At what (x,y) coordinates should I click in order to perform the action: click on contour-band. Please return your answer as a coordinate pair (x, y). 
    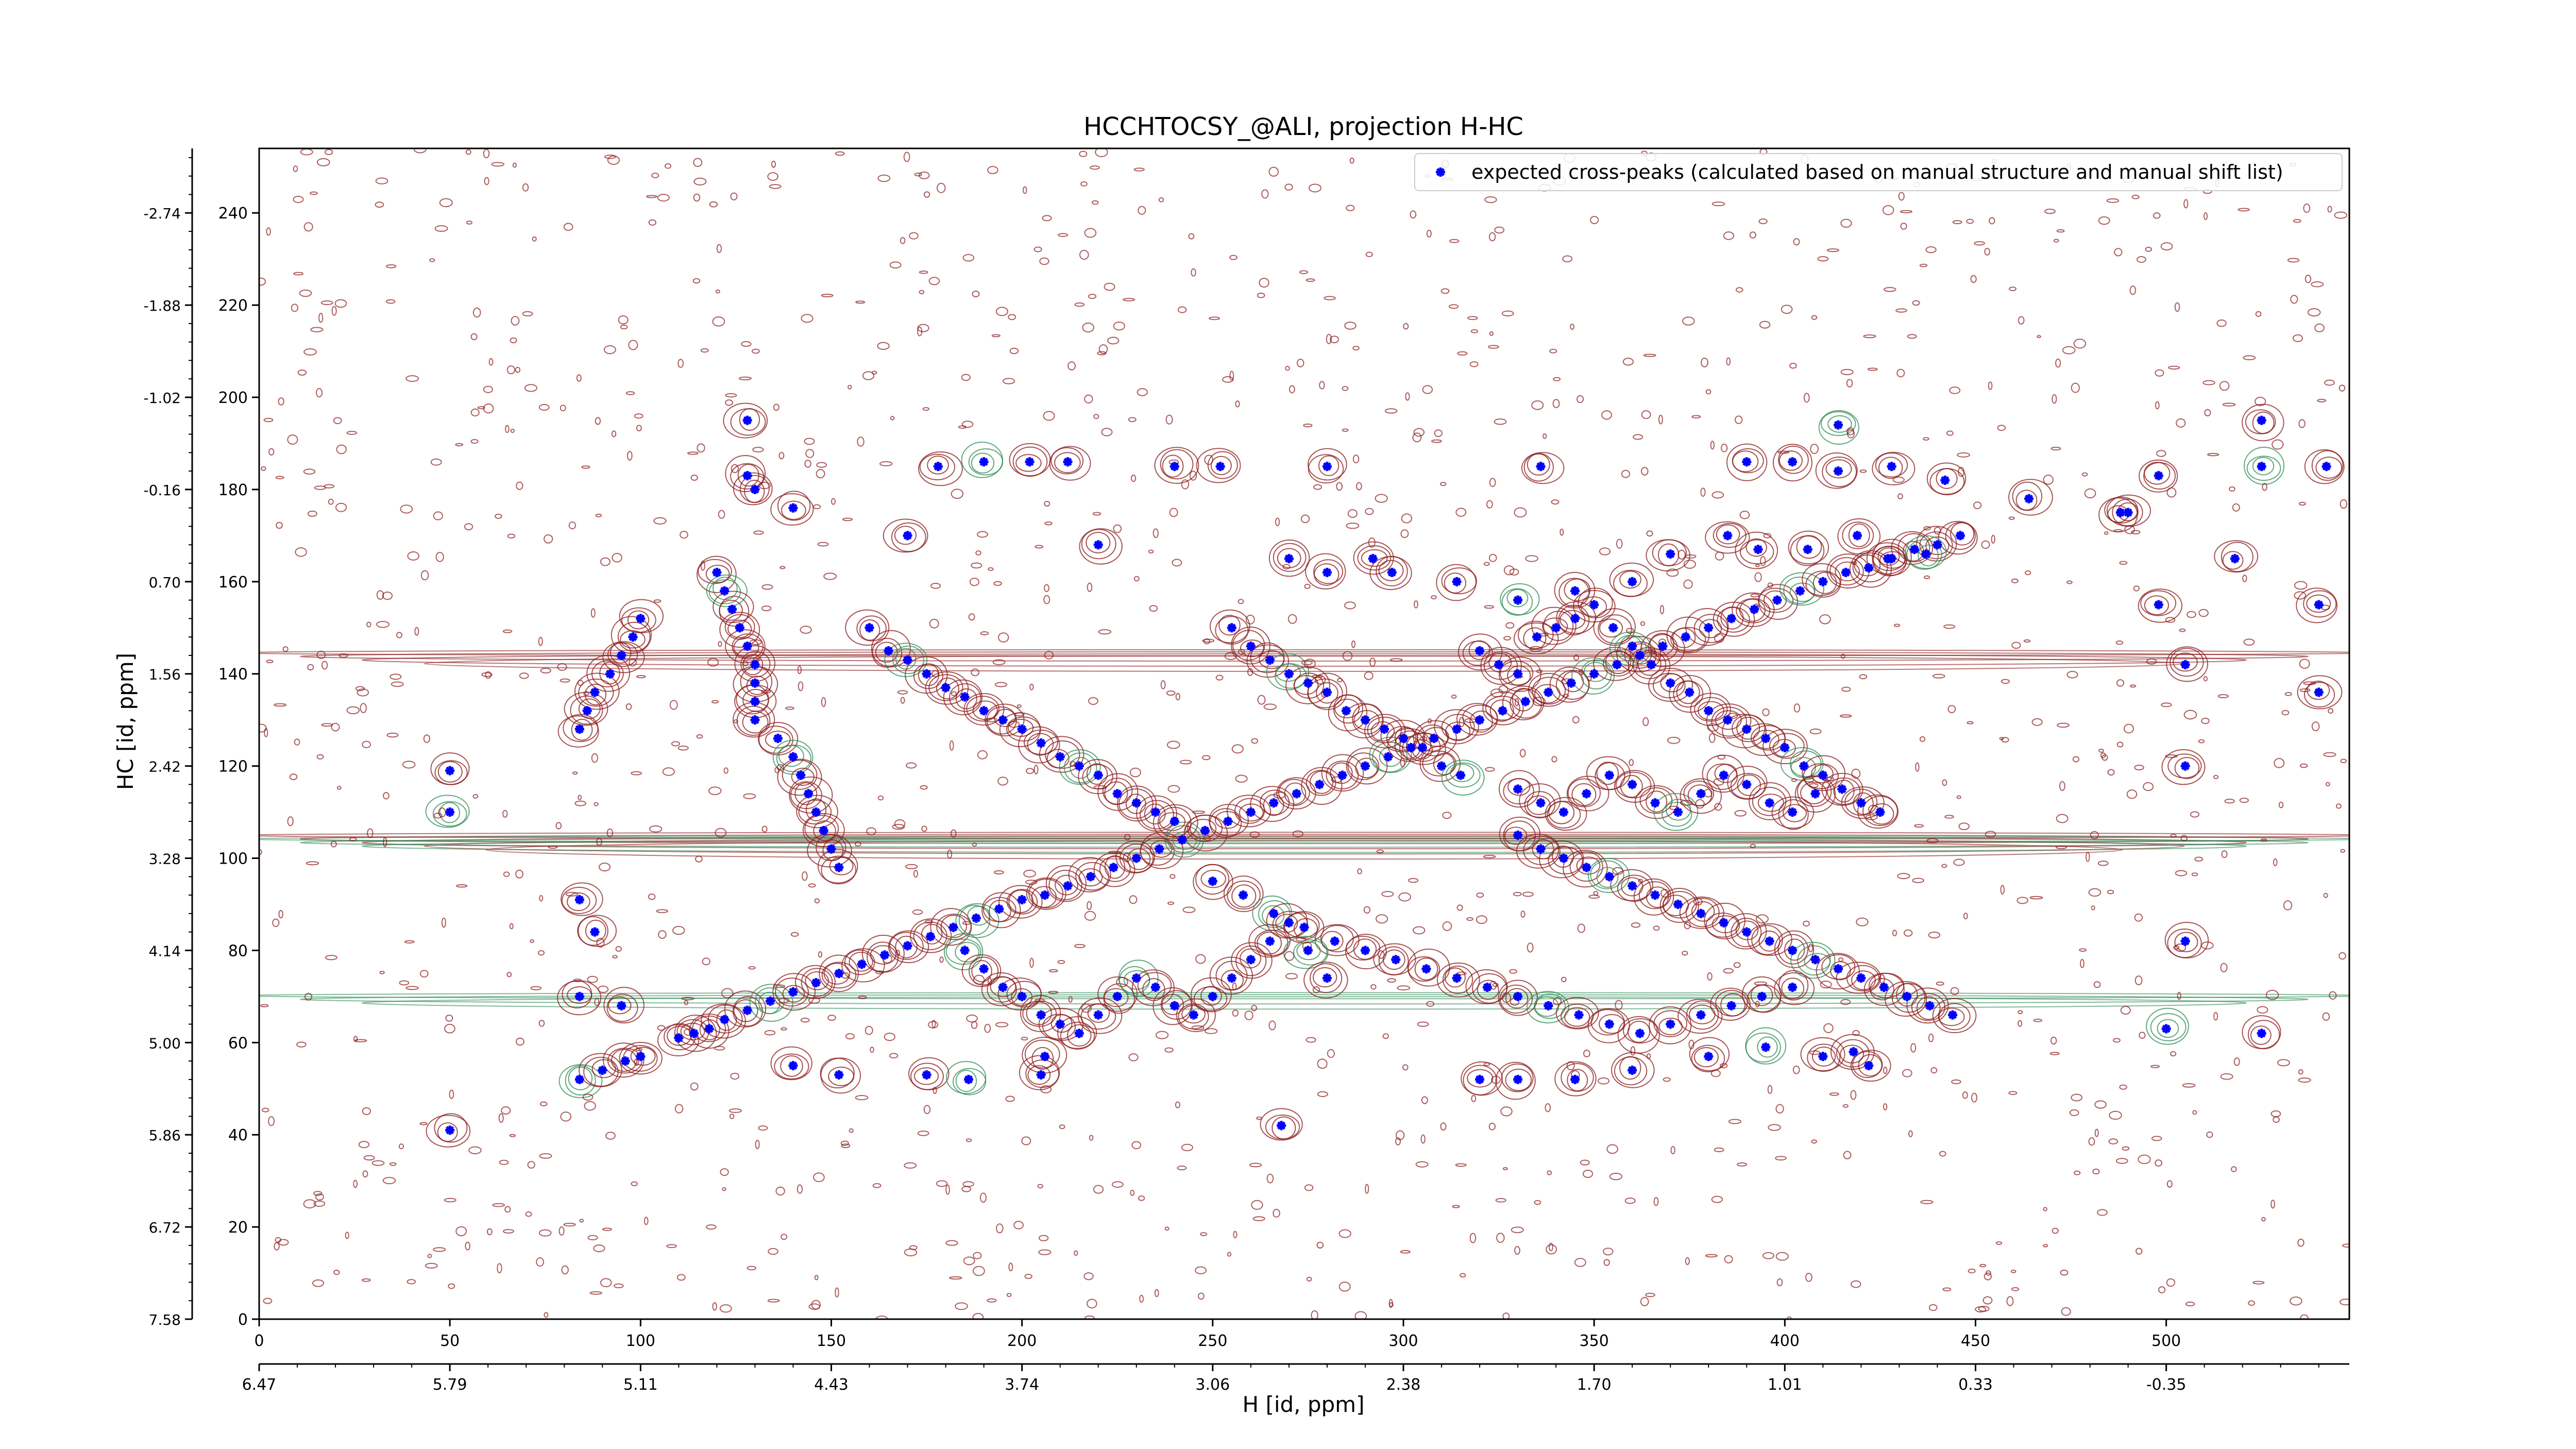
    Looking at the image, I should click on (1304, 660).